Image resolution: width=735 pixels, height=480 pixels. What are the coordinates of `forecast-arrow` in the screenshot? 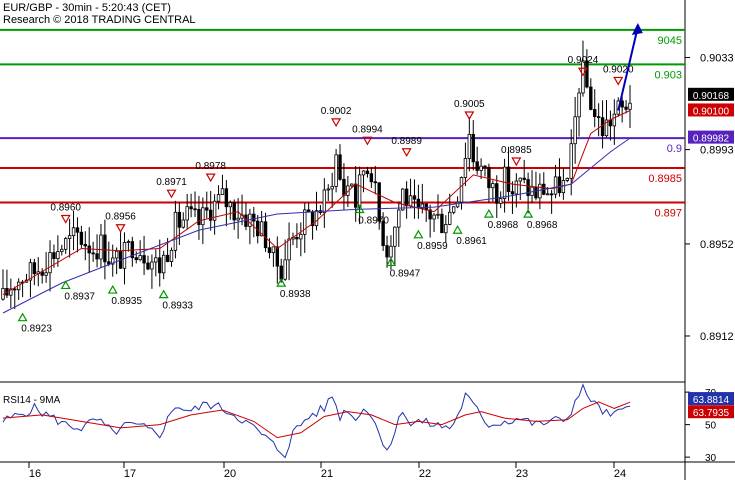 It's located at (628, 68).